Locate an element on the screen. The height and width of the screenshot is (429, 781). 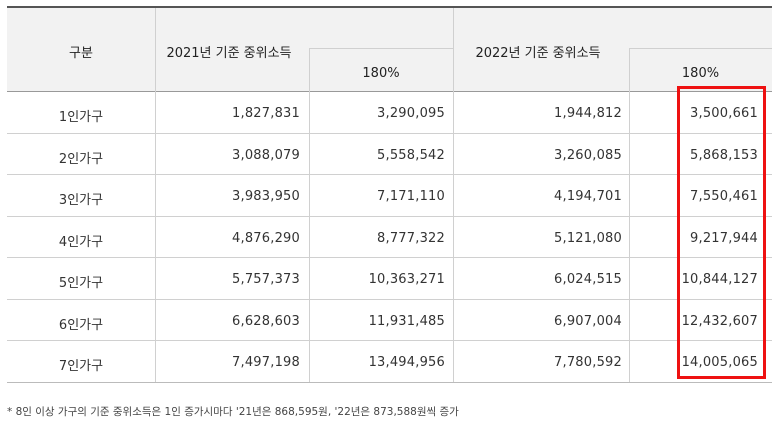
header-2021: 2021년 기준 중위소득 is located at coordinates (229, 53).